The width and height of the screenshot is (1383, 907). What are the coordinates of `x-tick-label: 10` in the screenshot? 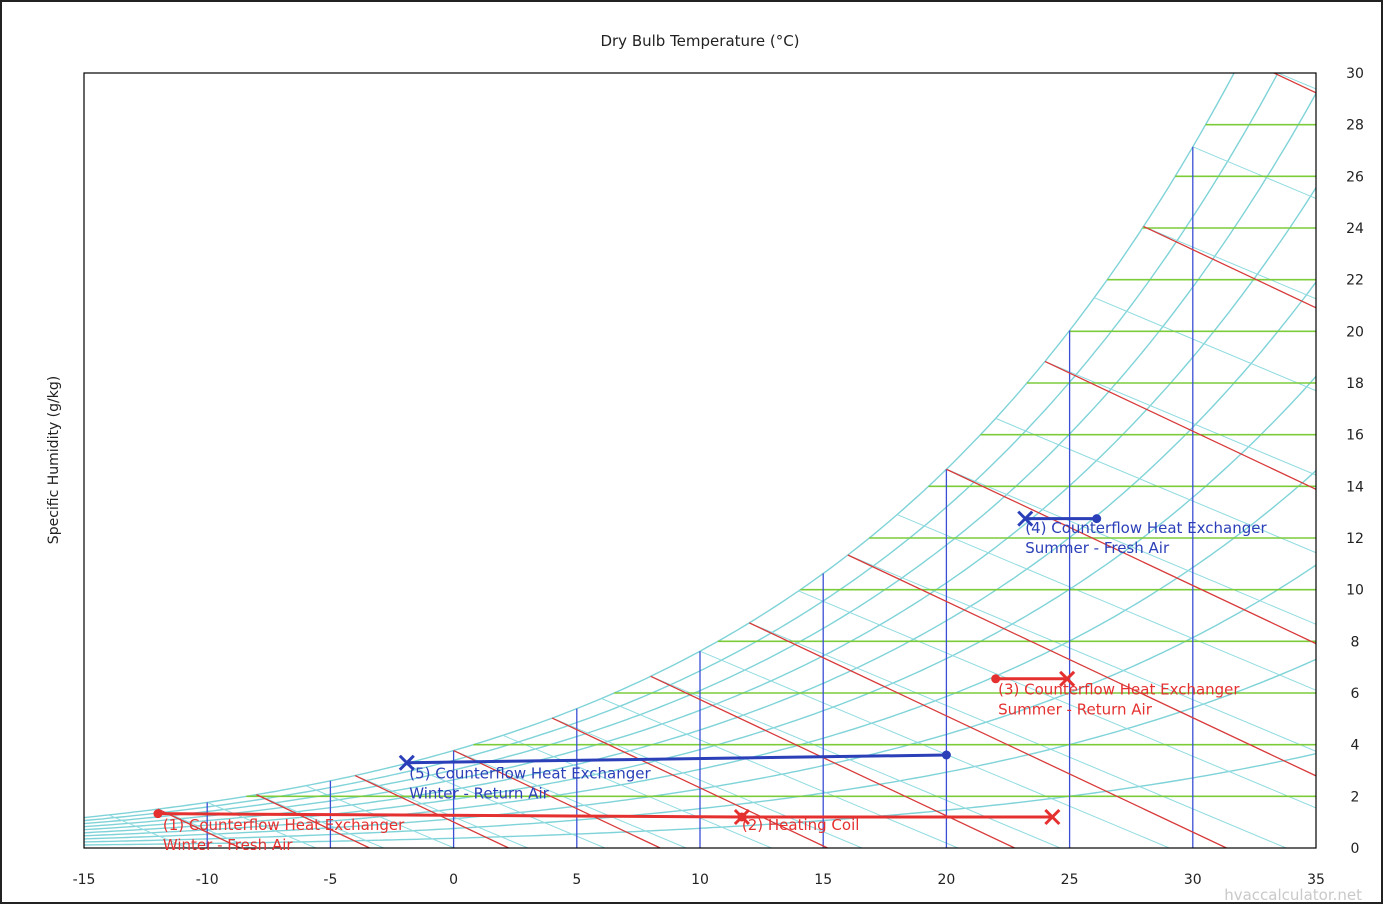 It's located at (700, 880).